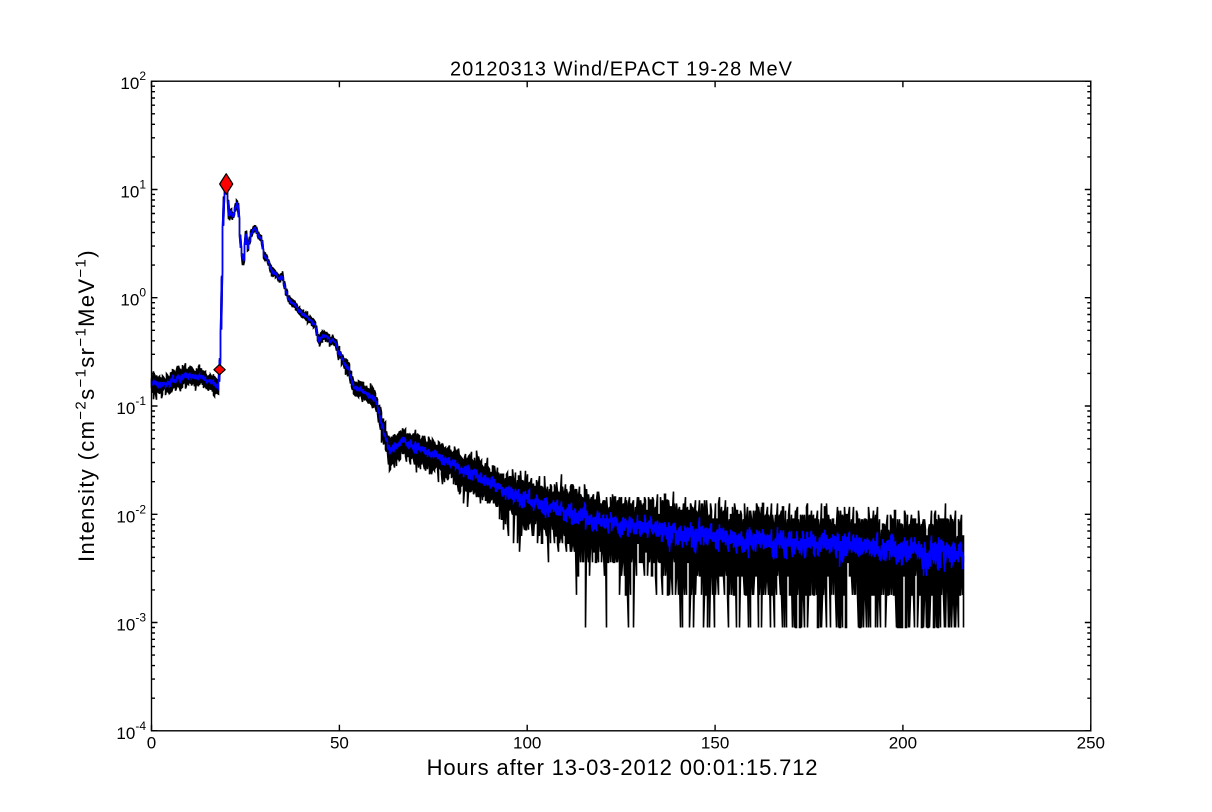  What do you see at coordinates (1091, 743) in the screenshot?
I see `svg-text: 250` at bounding box center [1091, 743].